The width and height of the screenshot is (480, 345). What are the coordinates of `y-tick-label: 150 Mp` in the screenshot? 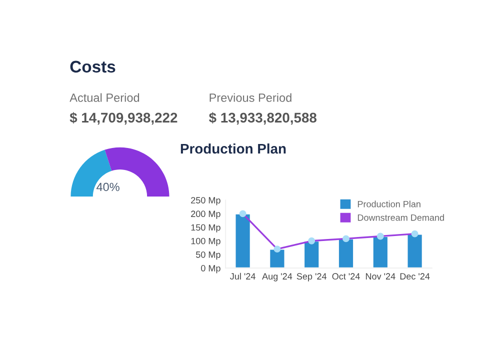 It's located at (205, 228).